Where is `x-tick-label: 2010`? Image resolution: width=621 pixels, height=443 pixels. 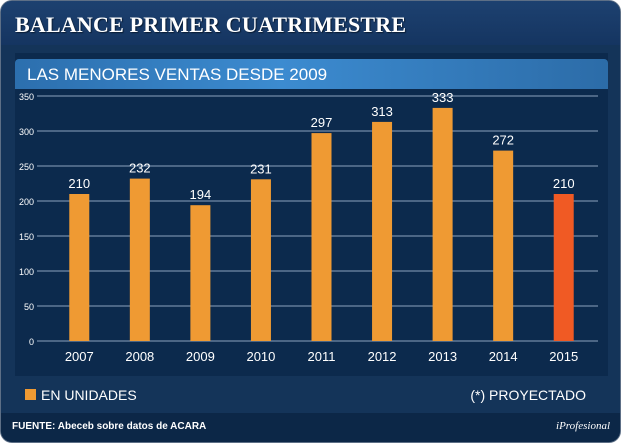
x-tick-label: 2010 is located at coordinates (260, 356).